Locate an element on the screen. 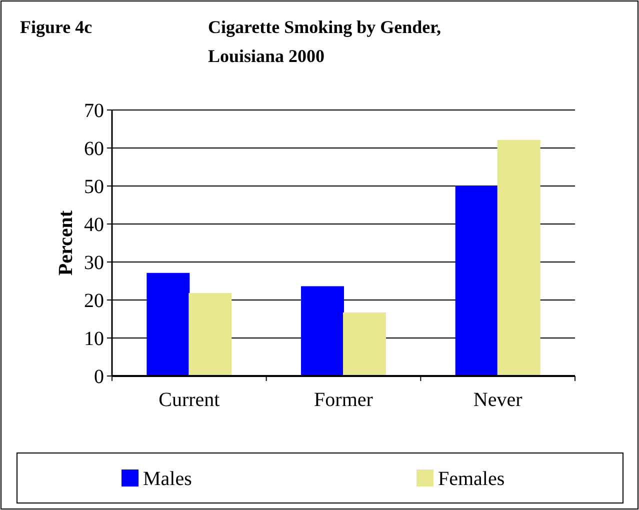 This screenshot has width=639, height=510. x-tick-label: Current is located at coordinates (189, 400).